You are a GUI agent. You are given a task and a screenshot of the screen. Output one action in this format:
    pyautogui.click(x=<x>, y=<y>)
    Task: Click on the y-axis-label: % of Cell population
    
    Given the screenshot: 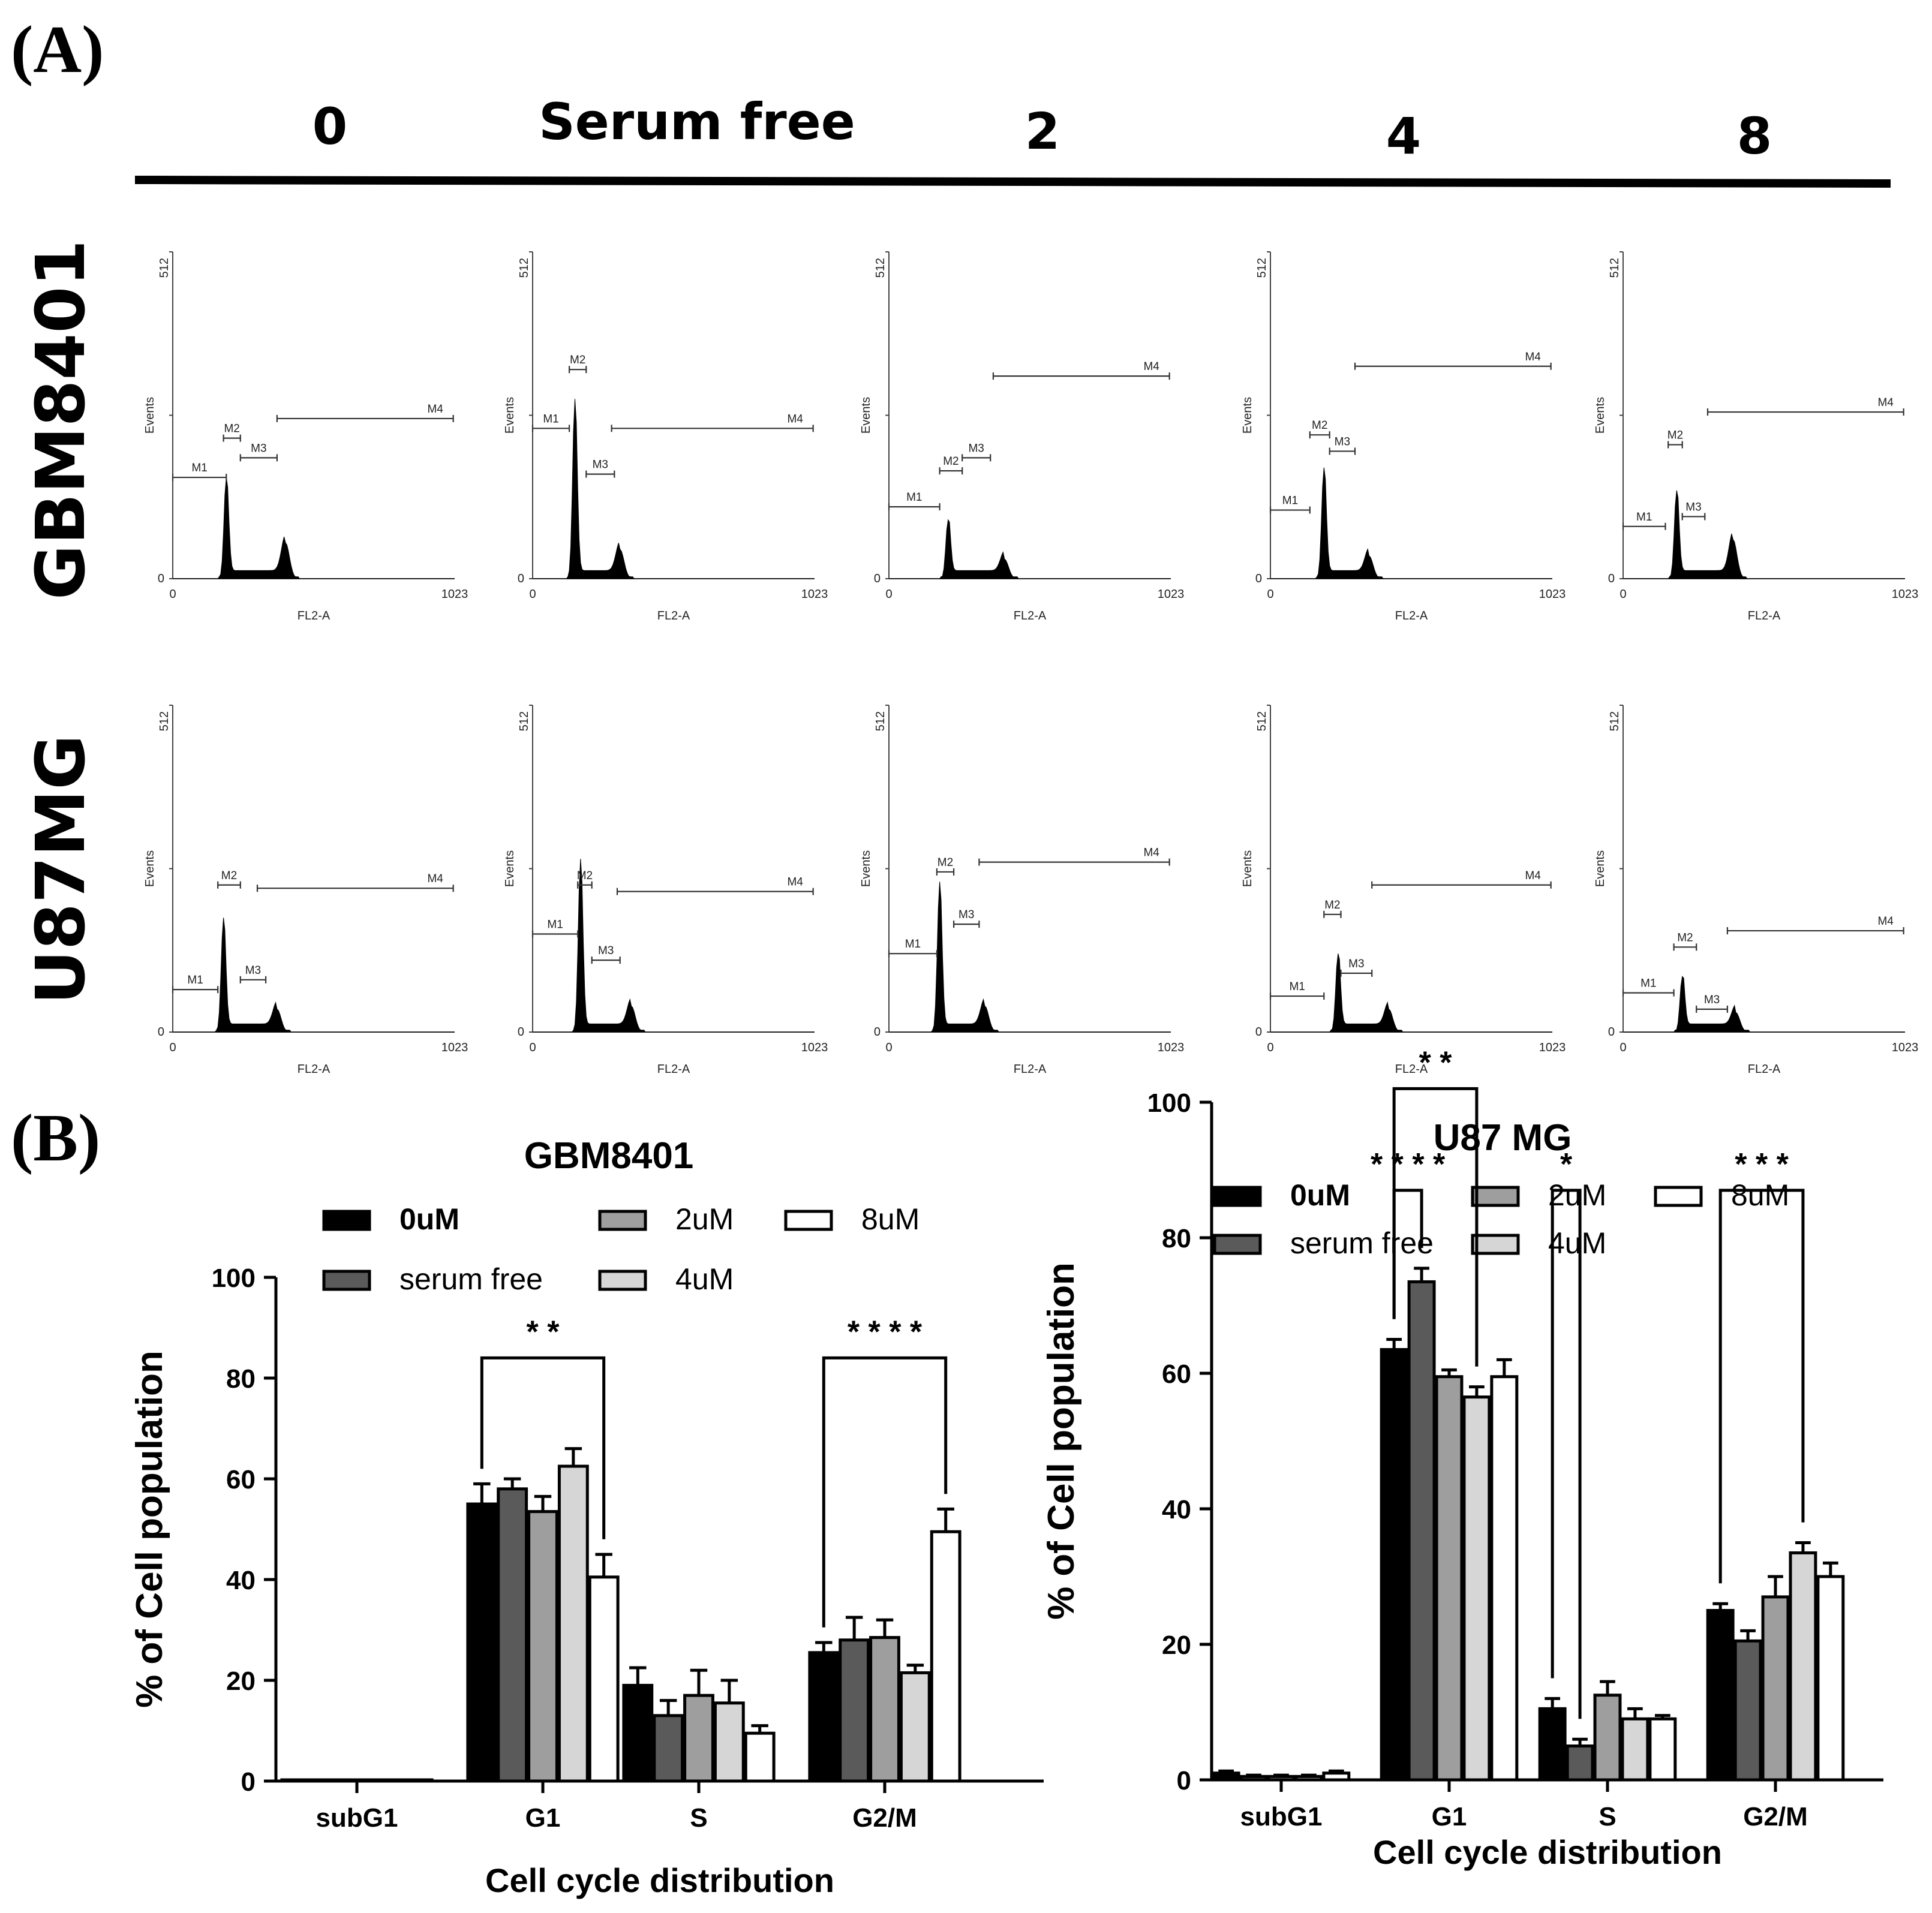 What is the action you would take?
    pyautogui.click(x=1061, y=1441)
    